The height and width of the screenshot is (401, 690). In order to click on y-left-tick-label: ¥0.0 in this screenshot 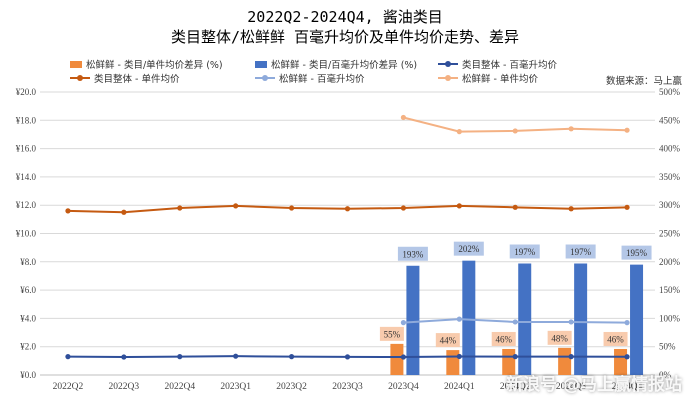, I will do `click(28, 375)`.